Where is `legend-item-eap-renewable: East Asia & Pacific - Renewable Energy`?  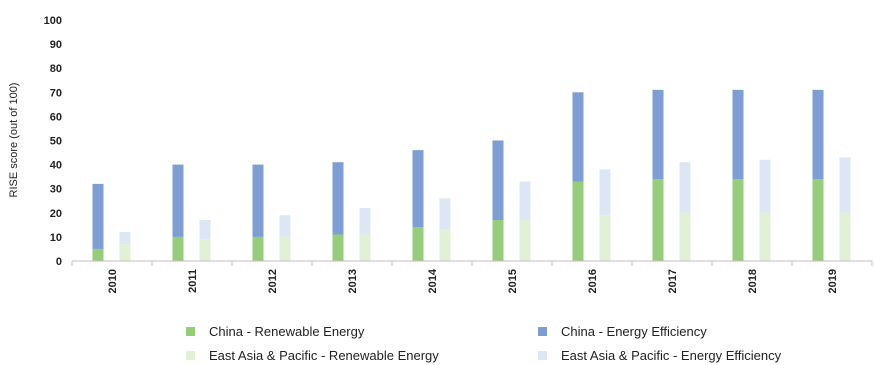
legend-item-eap-renewable: East Asia & Pacific - Renewable Energy is located at coordinates (312, 355).